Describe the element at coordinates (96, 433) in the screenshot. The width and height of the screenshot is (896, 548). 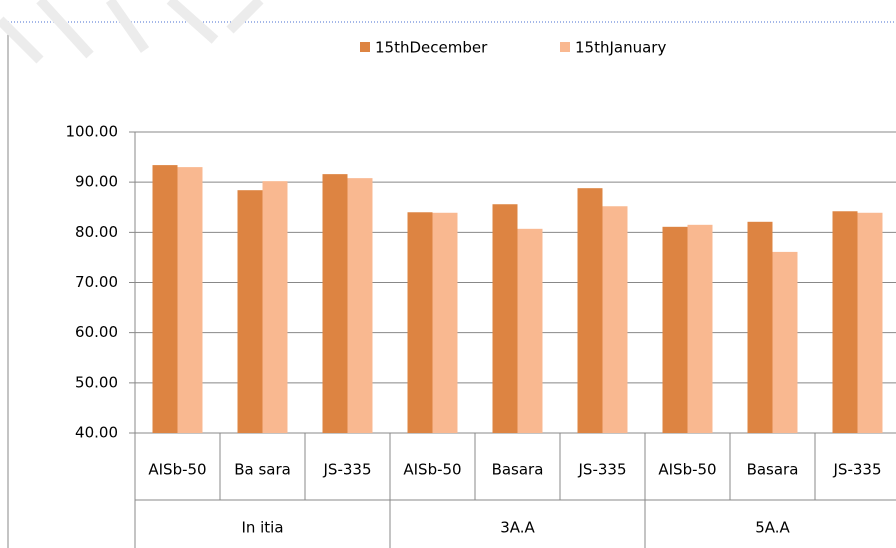
I see `y-tick-label: 40.00` at that location.